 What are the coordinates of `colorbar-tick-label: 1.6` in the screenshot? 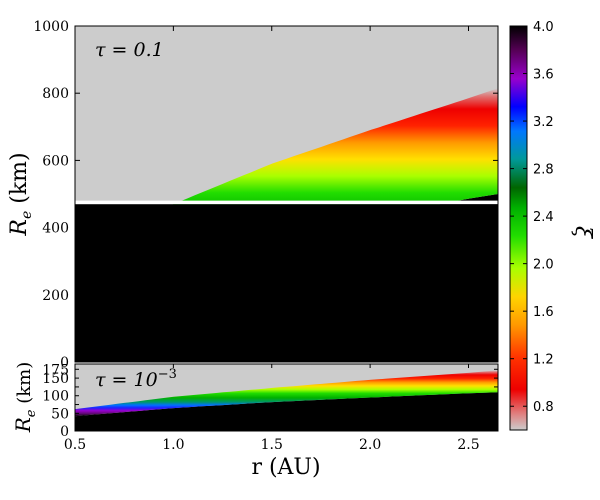 It's located at (543, 312).